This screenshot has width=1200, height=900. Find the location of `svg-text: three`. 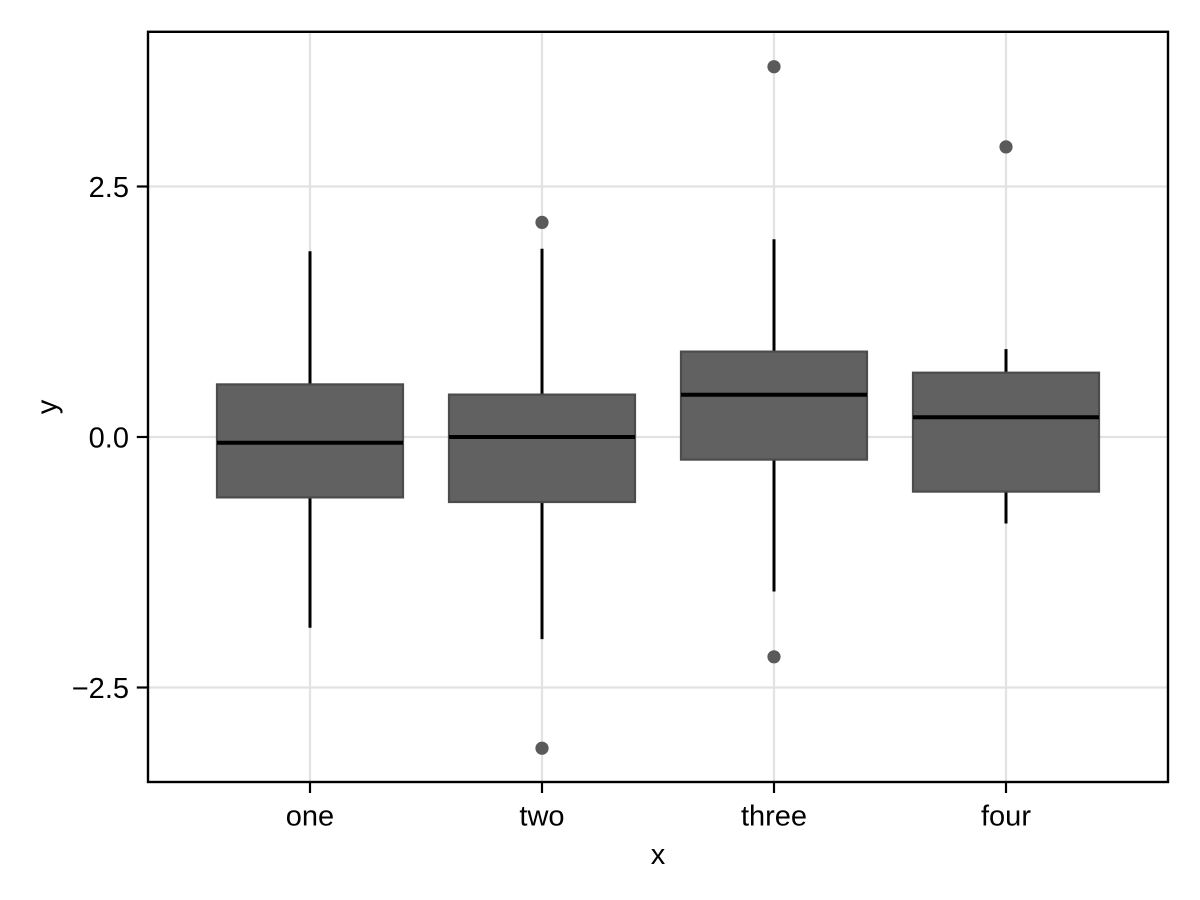

svg-text: three is located at coordinates (774, 817).